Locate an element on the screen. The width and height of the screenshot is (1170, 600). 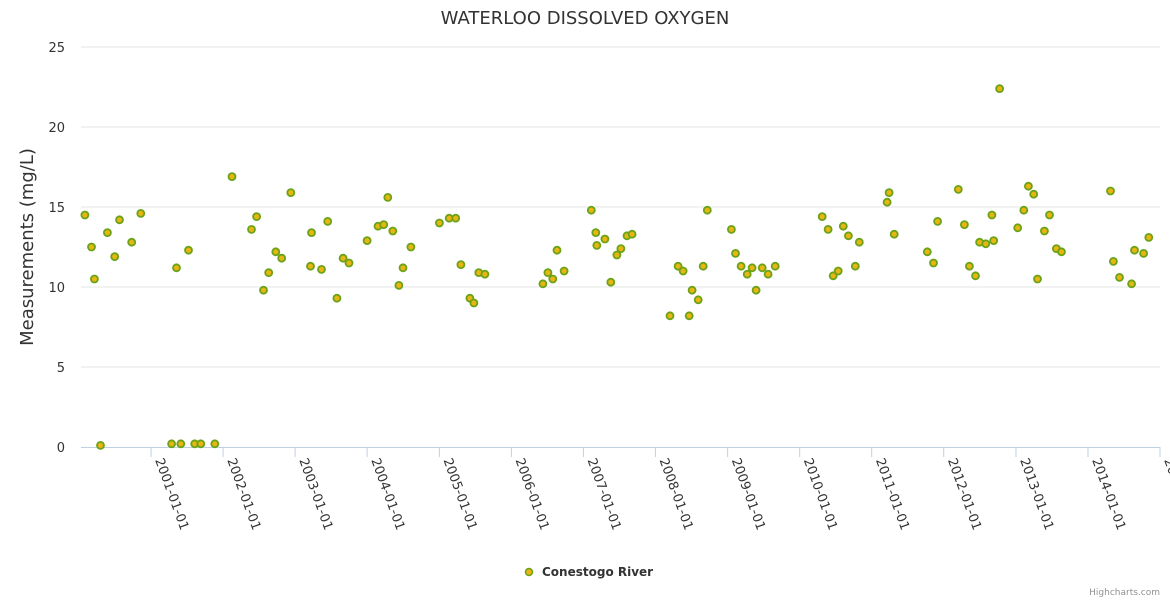
chart-credits: Highcharts.com is located at coordinates (1124, 593).